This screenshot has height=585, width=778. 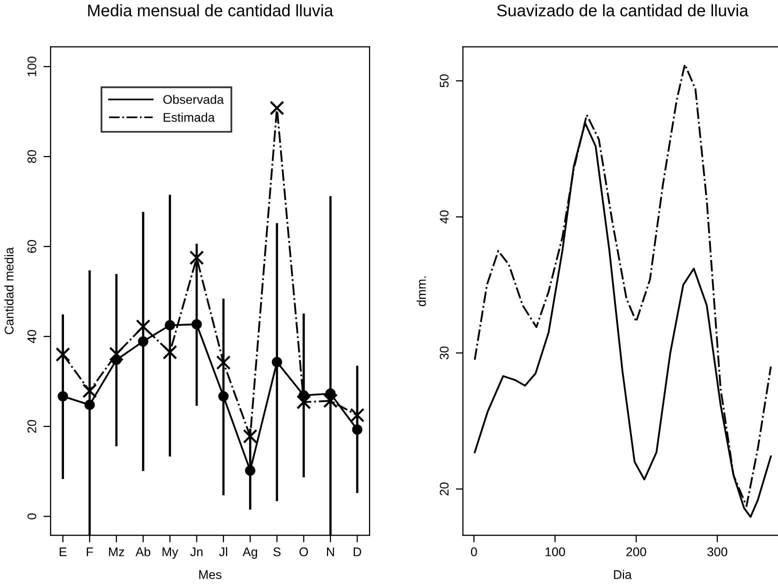 I want to click on y-tick-label: 60, so click(x=31, y=246).